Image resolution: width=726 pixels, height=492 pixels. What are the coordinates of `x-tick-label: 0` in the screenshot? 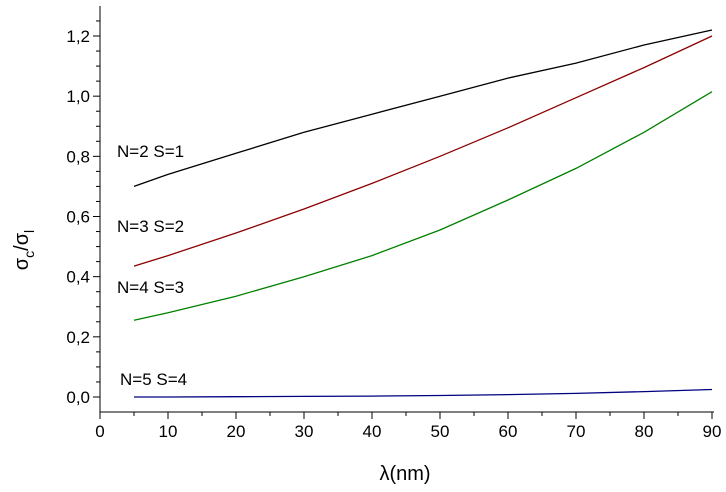 It's located at (99, 431).